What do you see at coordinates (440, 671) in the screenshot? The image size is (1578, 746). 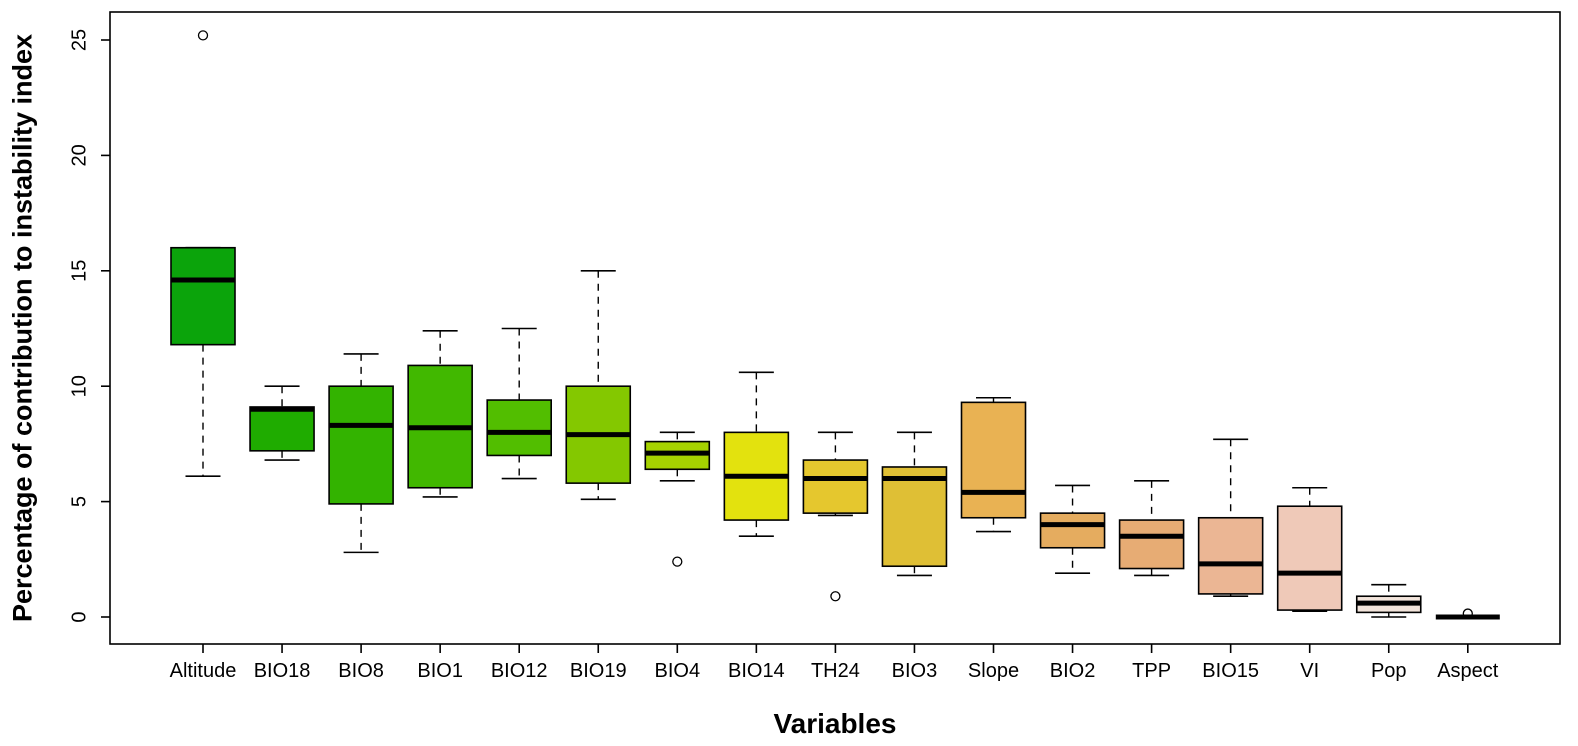 I see `x-tick-label-bio1: BIO1` at bounding box center [440, 671].